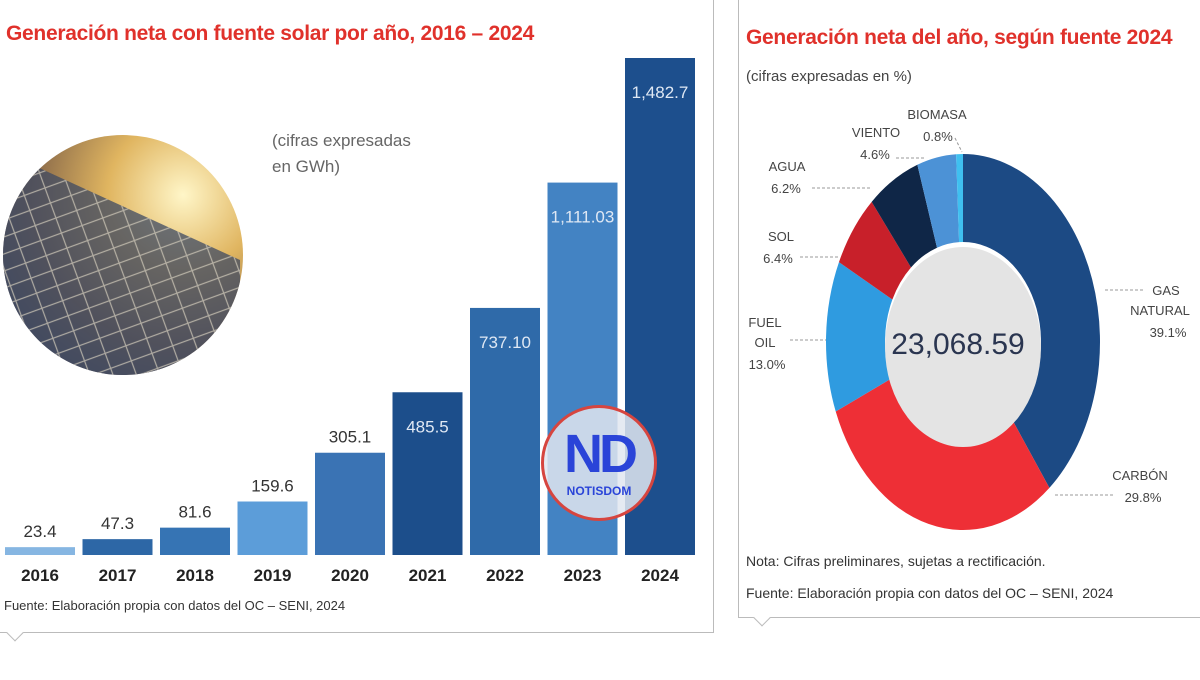  Describe the element at coordinates (350, 575) in the screenshot. I see `year-label: 2020` at that location.